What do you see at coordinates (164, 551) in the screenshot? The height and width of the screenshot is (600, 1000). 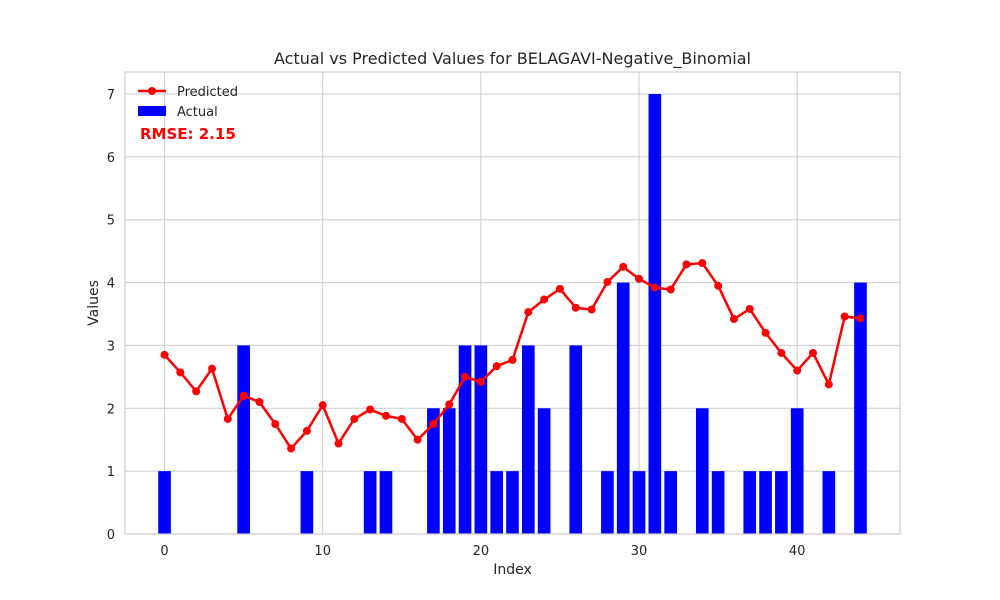 I see `x-tick-label: 0` at bounding box center [164, 551].